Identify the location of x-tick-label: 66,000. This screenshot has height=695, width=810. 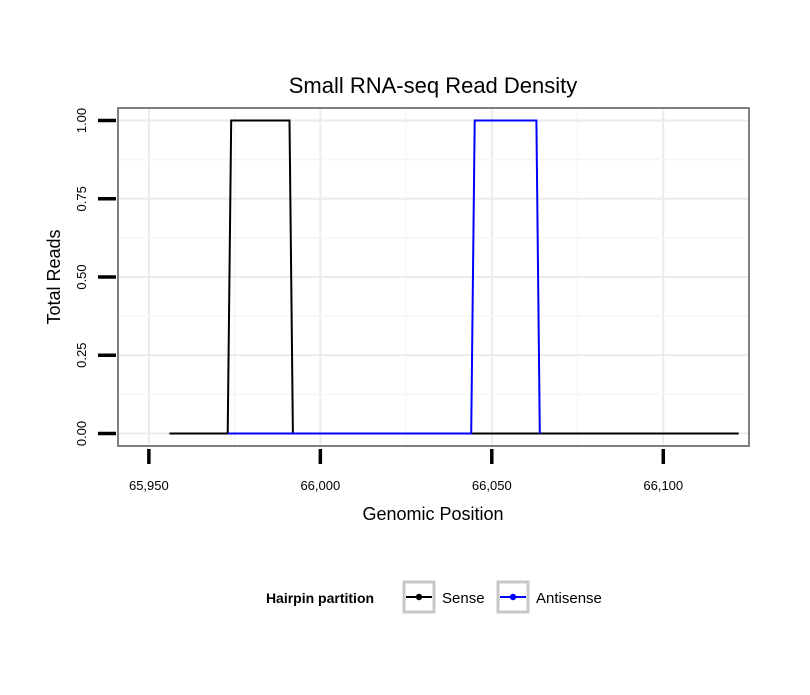
(320, 485).